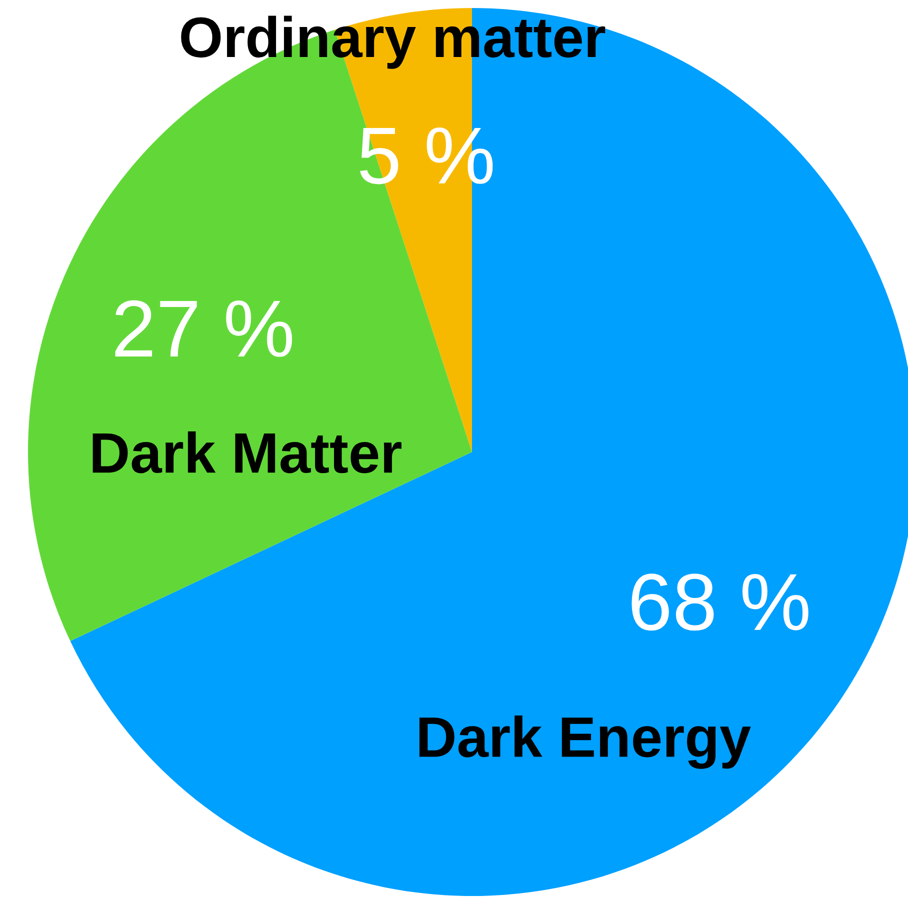 This screenshot has width=908, height=898. Describe the element at coordinates (203, 328) in the screenshot. I see `data-label: 27 %` at that location.